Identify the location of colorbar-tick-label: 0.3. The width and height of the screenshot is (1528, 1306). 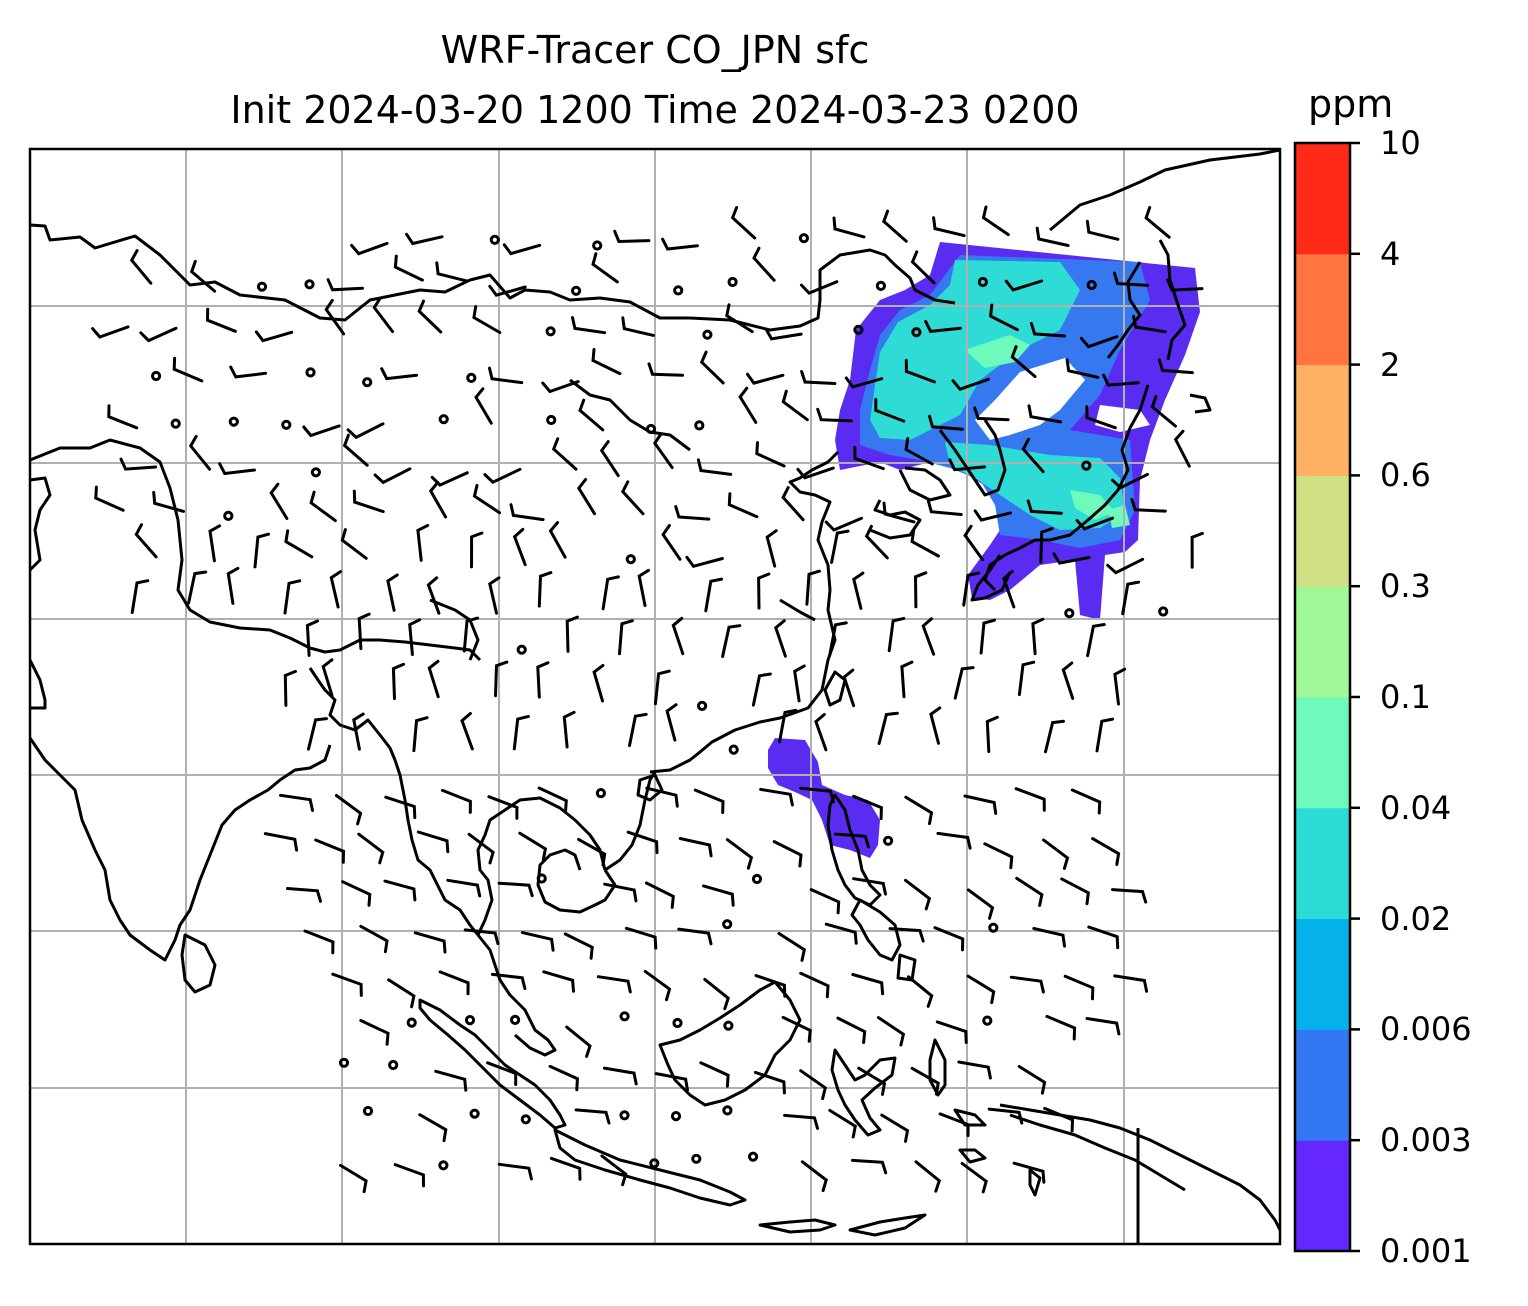
(1405, 586).